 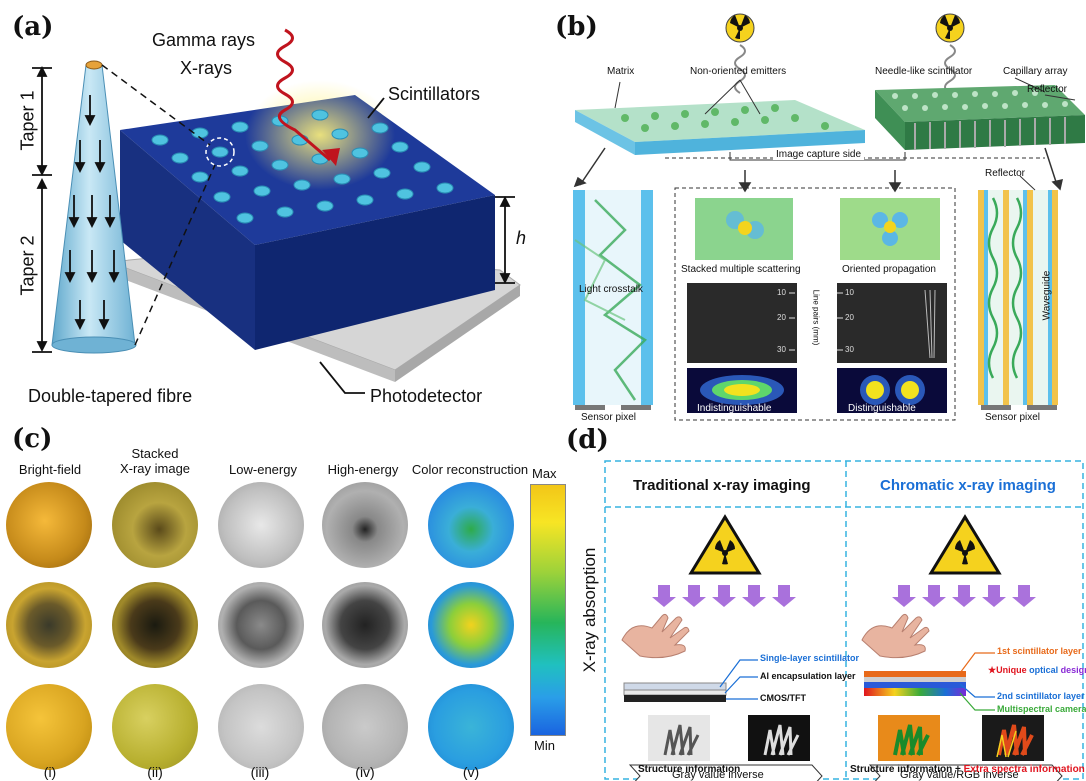 I want to click on reflector-top-label: Reflector, so click(x=1047, y=89).